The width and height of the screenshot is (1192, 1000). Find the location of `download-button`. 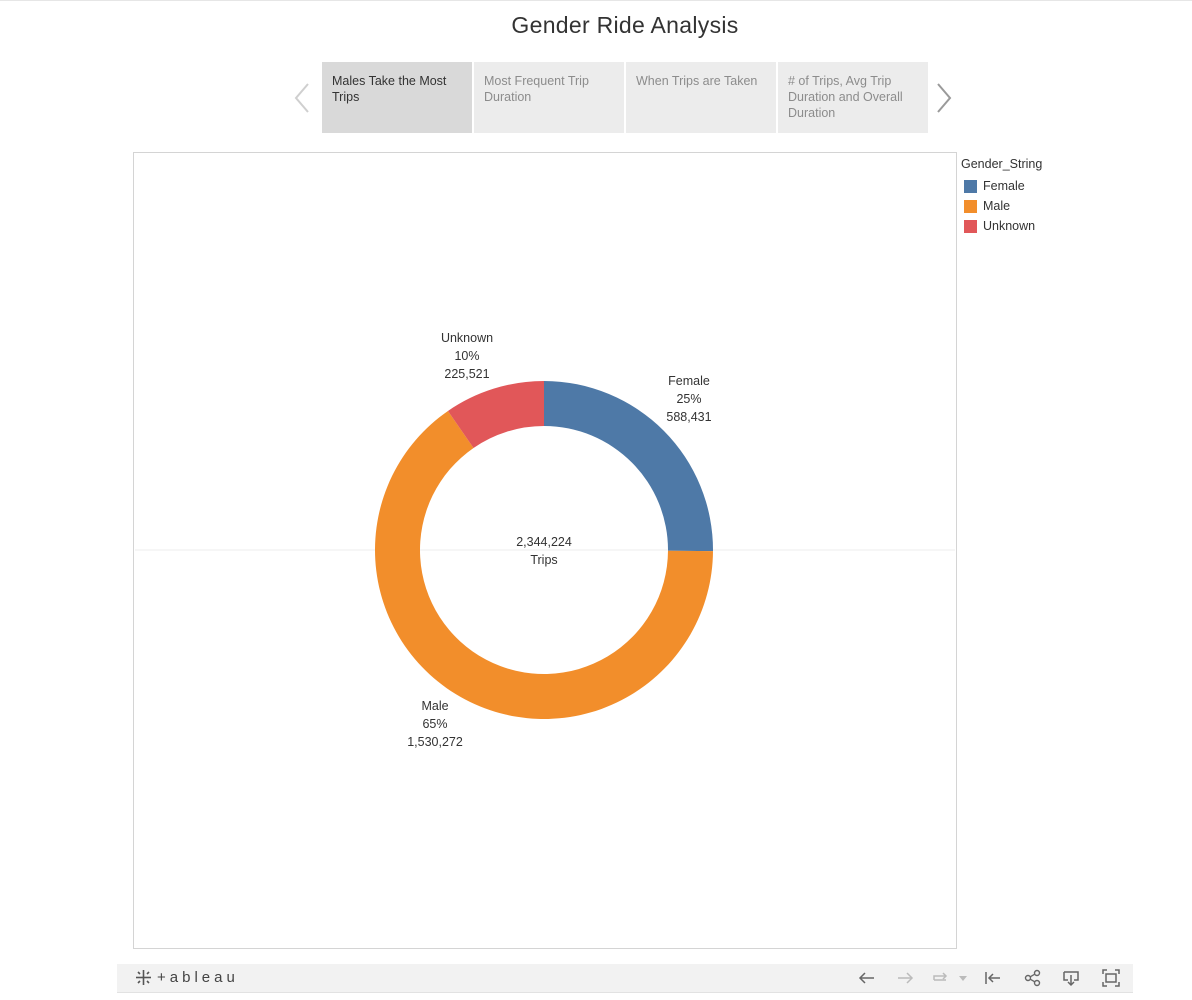

download-button is located at coordinates (1071, 978).